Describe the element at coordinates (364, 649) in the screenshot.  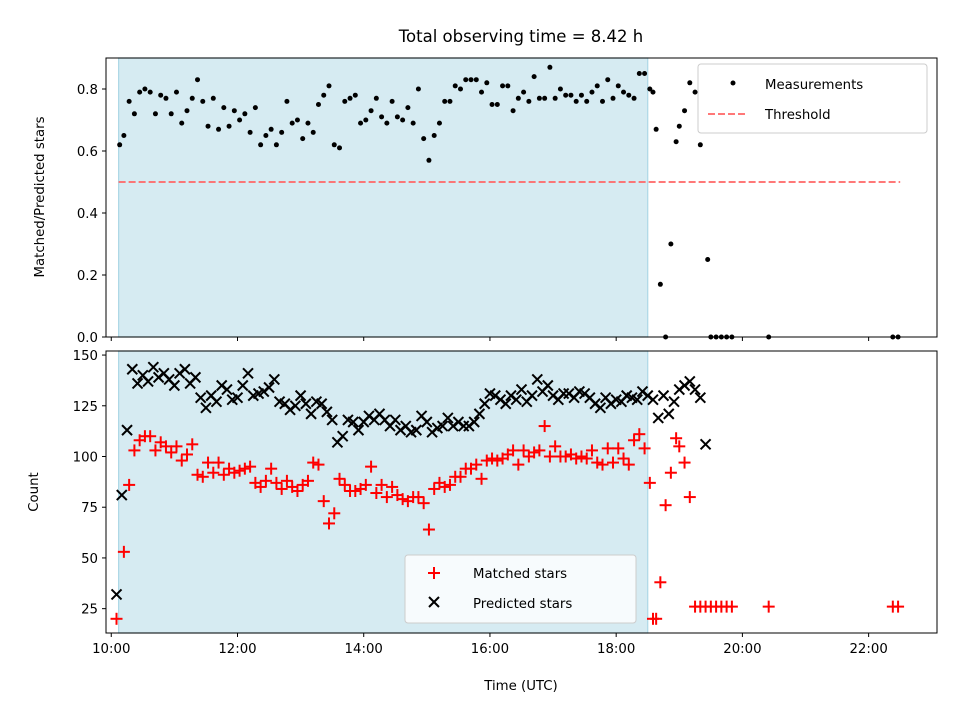
I see `bottom-x-tick-label: 14:00` at that location.